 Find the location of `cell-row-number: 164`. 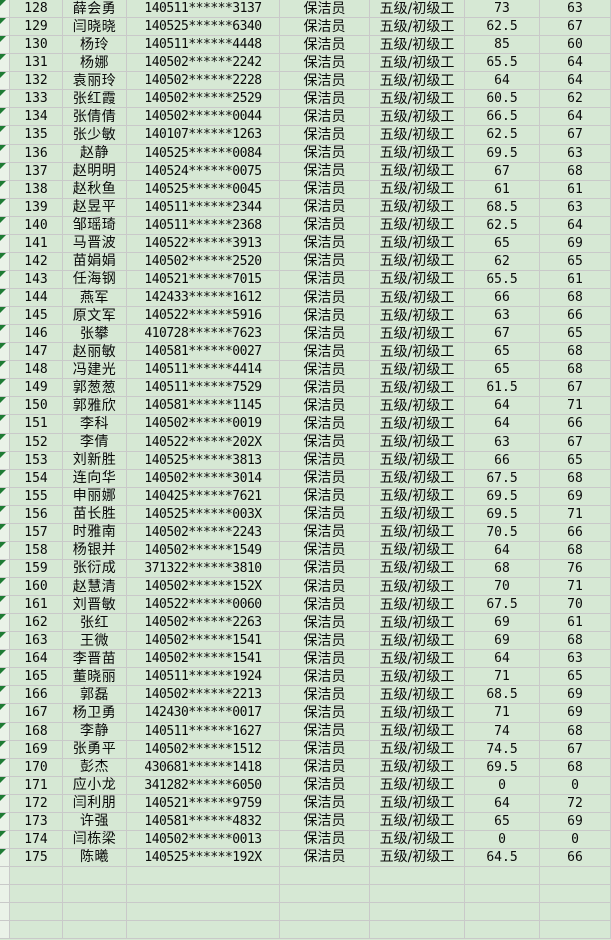

cell-row-number: 164 is located at coordinates (36, 659).